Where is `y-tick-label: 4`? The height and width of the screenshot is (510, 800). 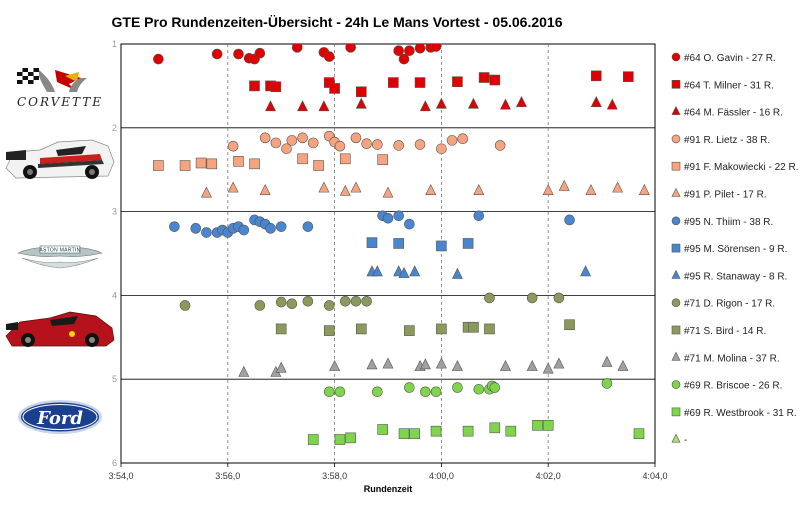 y-tick-label: 4 is located at coordinates (114, 295).